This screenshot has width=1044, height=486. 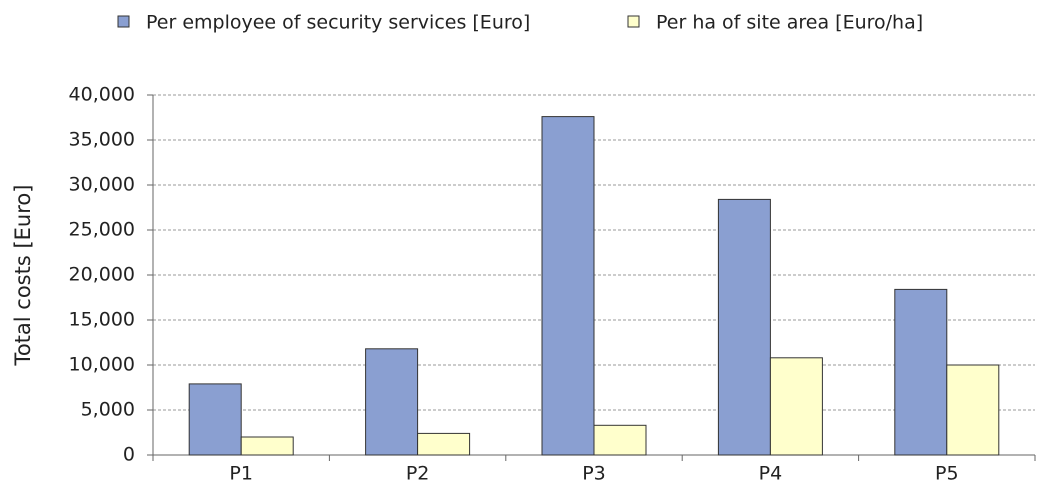 What do you see at coordinates (129, 455) in the screenshot?
I see `y-tick-label: 0` at bounding box center [129, 455].